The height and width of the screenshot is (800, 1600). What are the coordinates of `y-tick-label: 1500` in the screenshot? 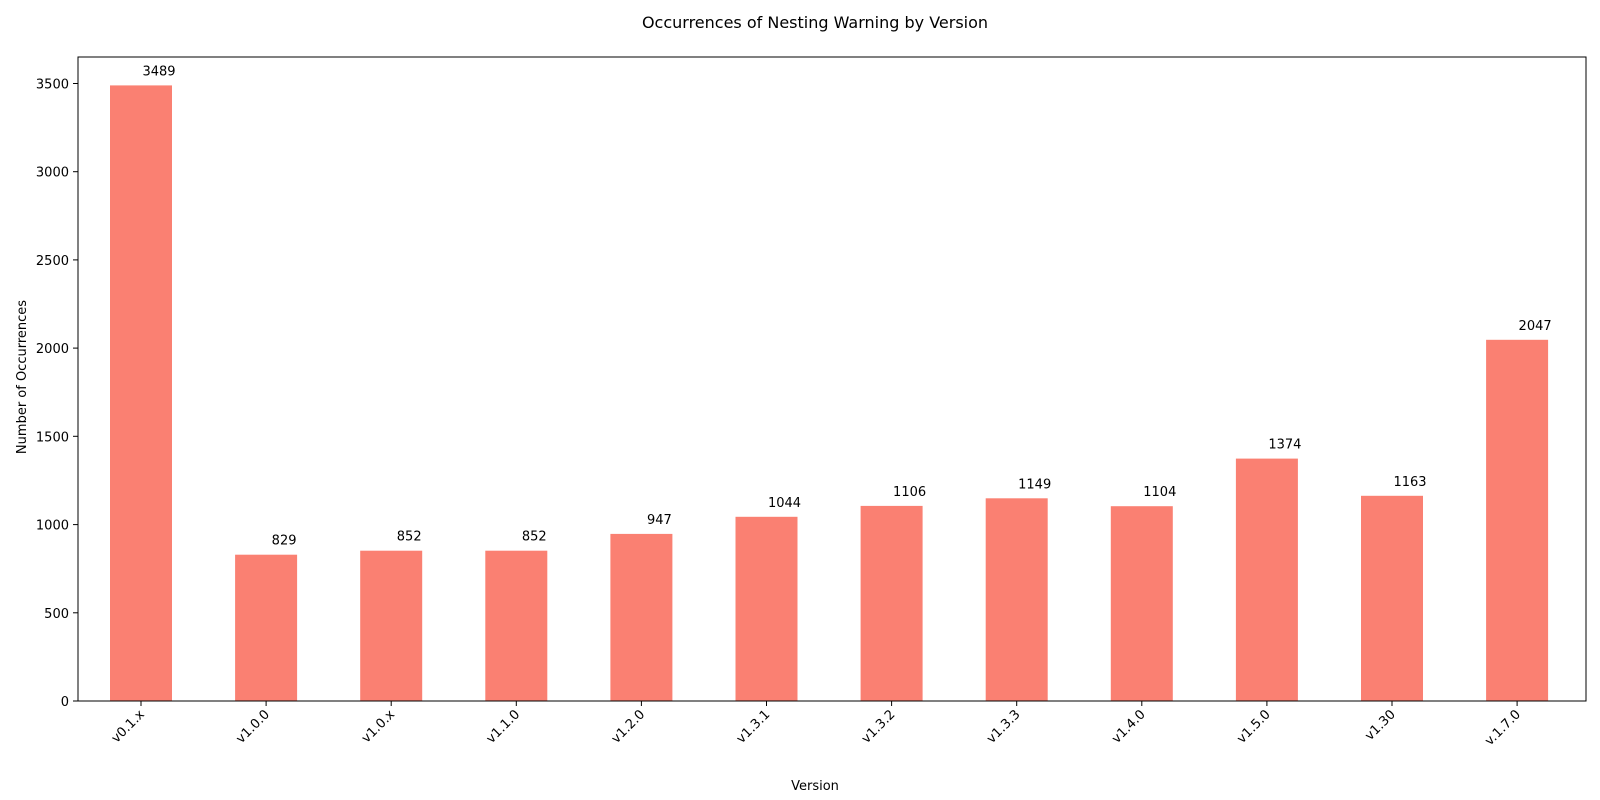 It's located at (52, 437).